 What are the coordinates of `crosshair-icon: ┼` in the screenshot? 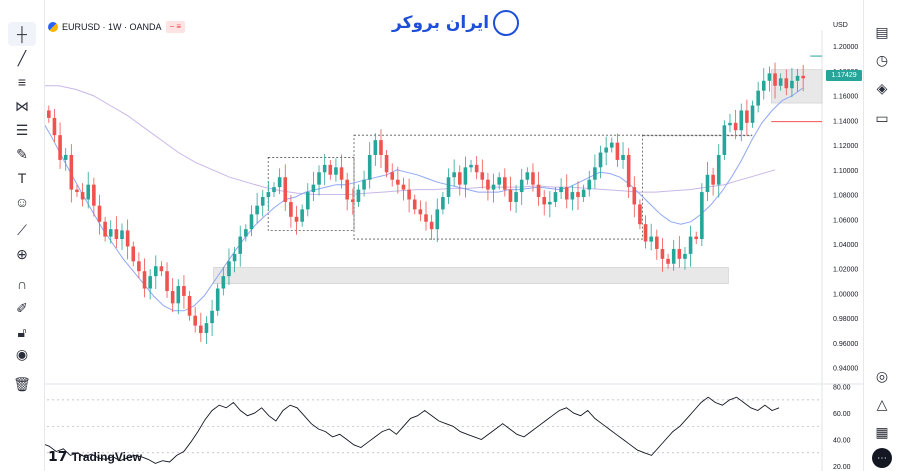 It's located at (22, 34).